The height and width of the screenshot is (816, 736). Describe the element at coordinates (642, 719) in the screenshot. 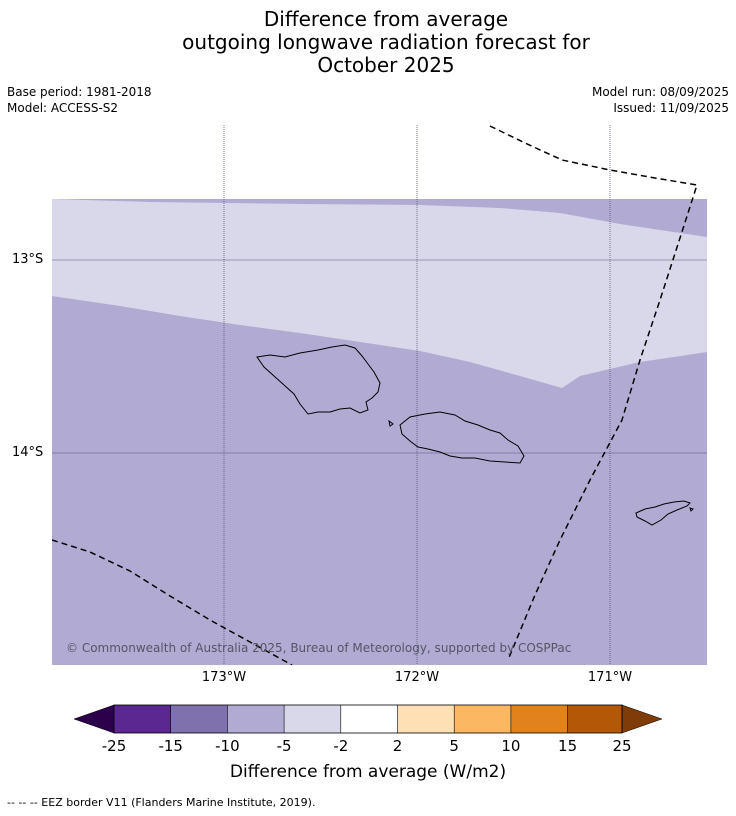

I see `colorbar-over-arrow` at that location.